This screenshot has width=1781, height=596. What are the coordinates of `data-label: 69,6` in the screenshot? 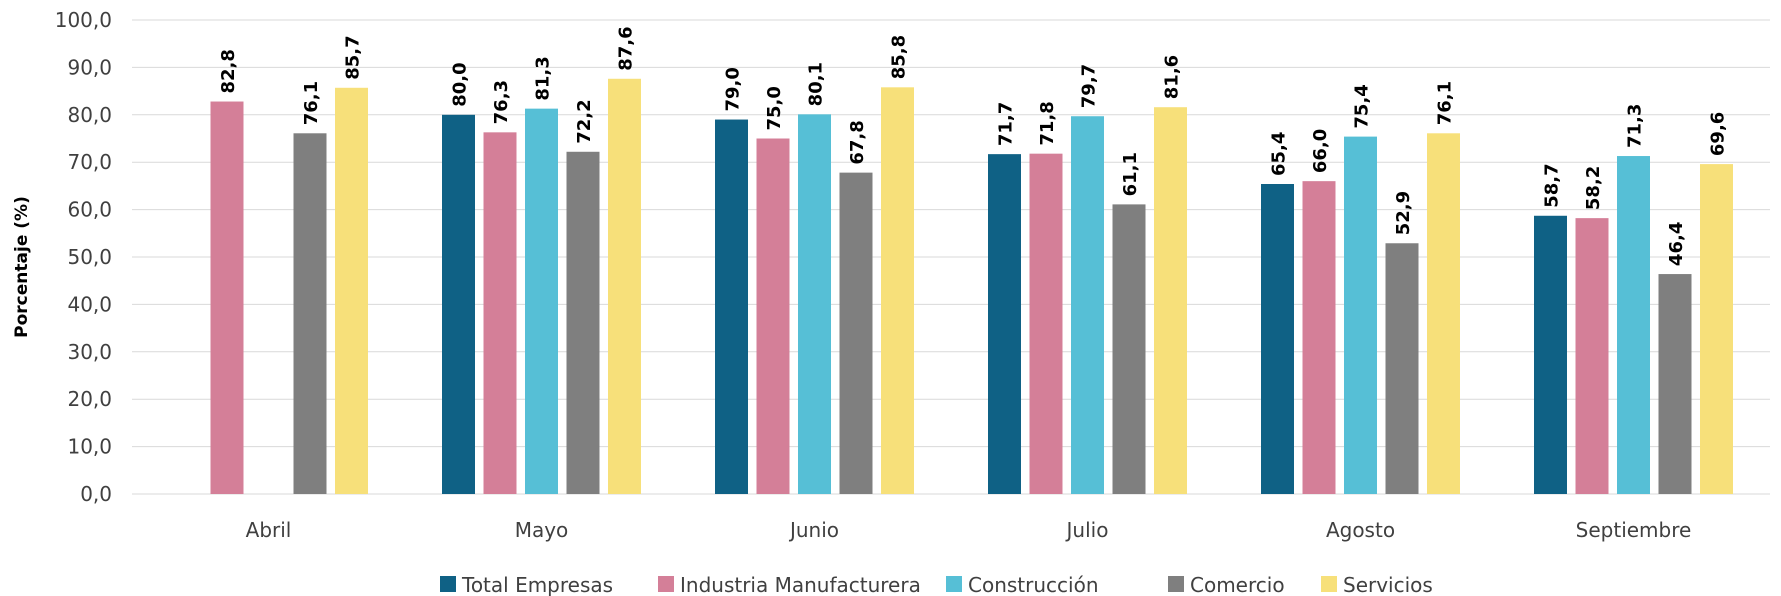 It's located at (1718, 134).